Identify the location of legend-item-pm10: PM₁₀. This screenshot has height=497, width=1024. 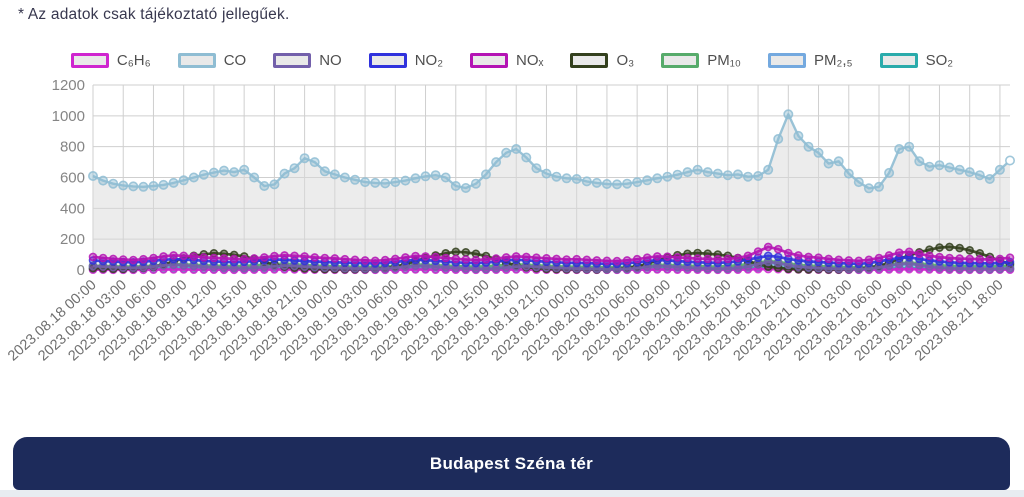
(701, 60).